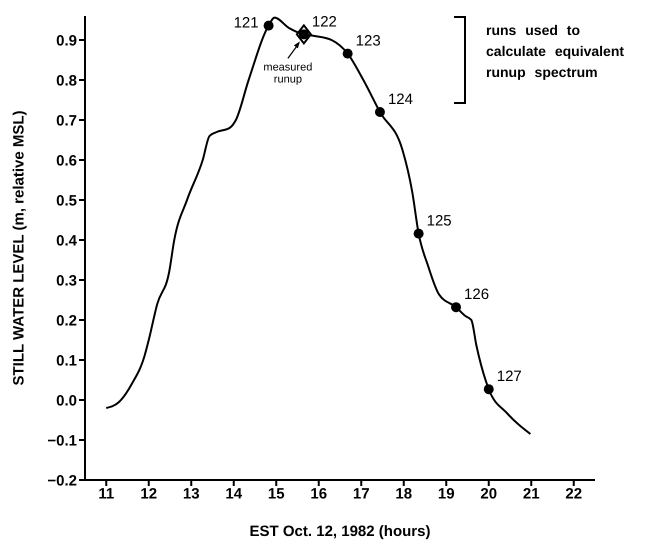 The image size is (670, 548). Describe the element at coordinates (573, 494) in the screenshot. I see `x-tick-label: 22` at that location.